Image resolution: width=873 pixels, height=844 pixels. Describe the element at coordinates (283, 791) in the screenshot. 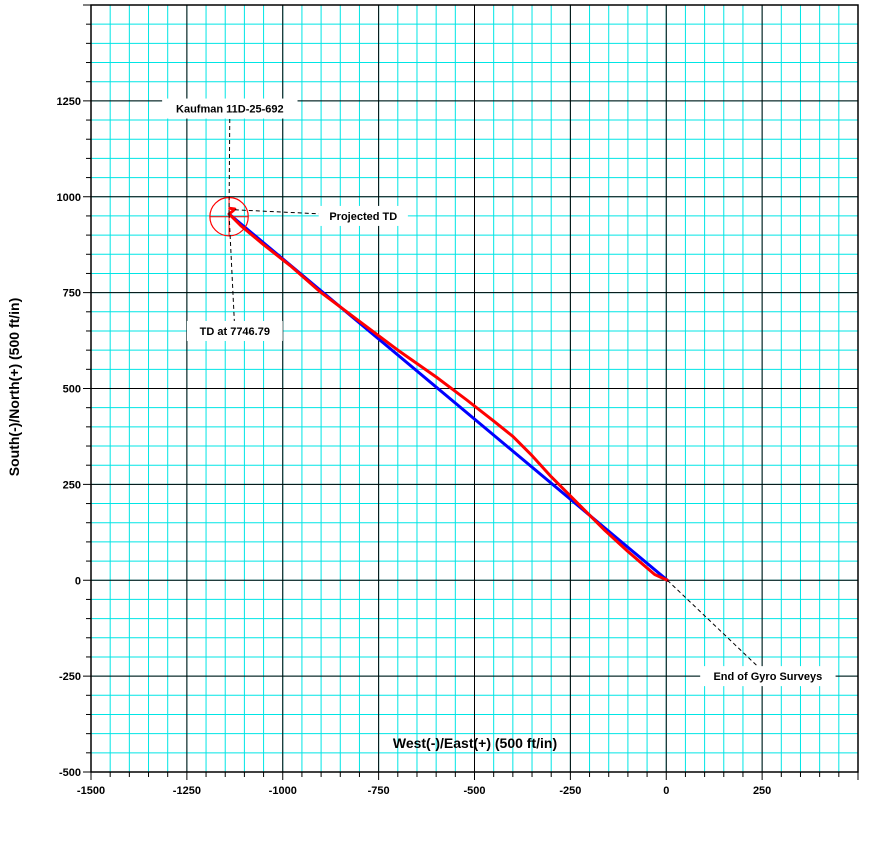

I see `x-tick-label: -1000` at that location.